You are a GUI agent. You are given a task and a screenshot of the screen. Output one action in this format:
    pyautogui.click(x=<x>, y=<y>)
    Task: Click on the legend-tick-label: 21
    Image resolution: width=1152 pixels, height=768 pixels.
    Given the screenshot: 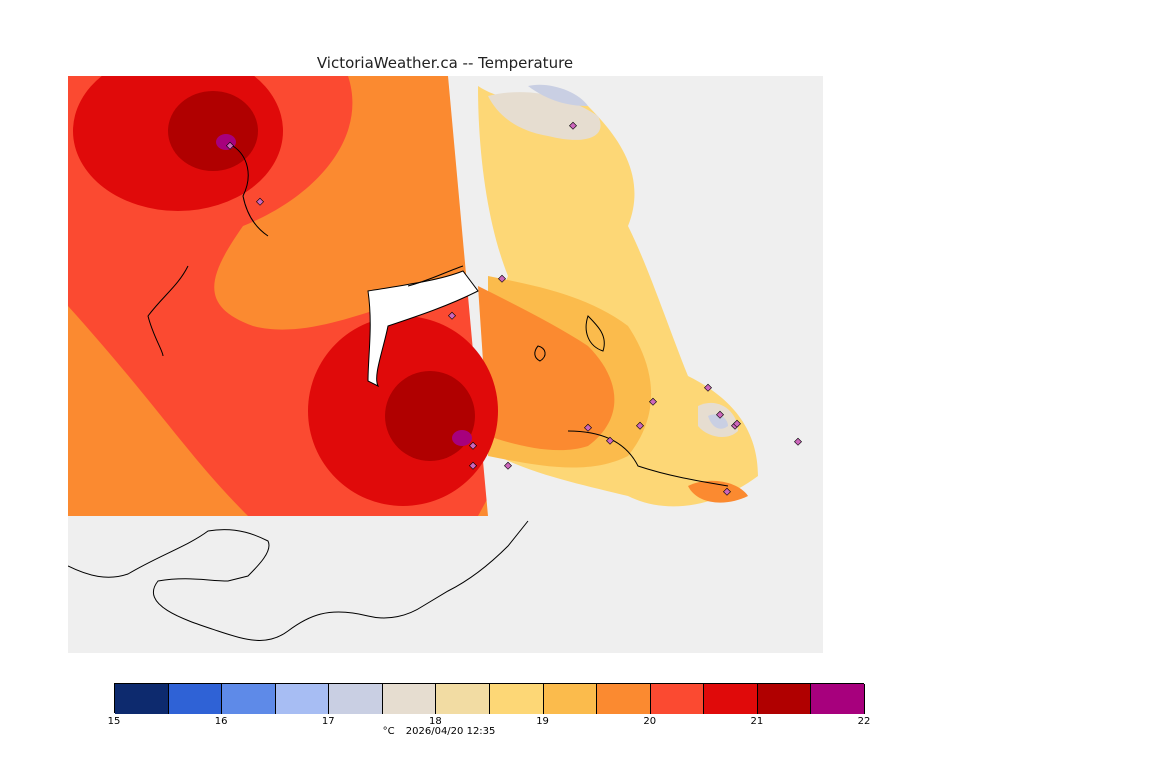 What is the action you would take?
    pyautogui.click(x=757, y=721)
    